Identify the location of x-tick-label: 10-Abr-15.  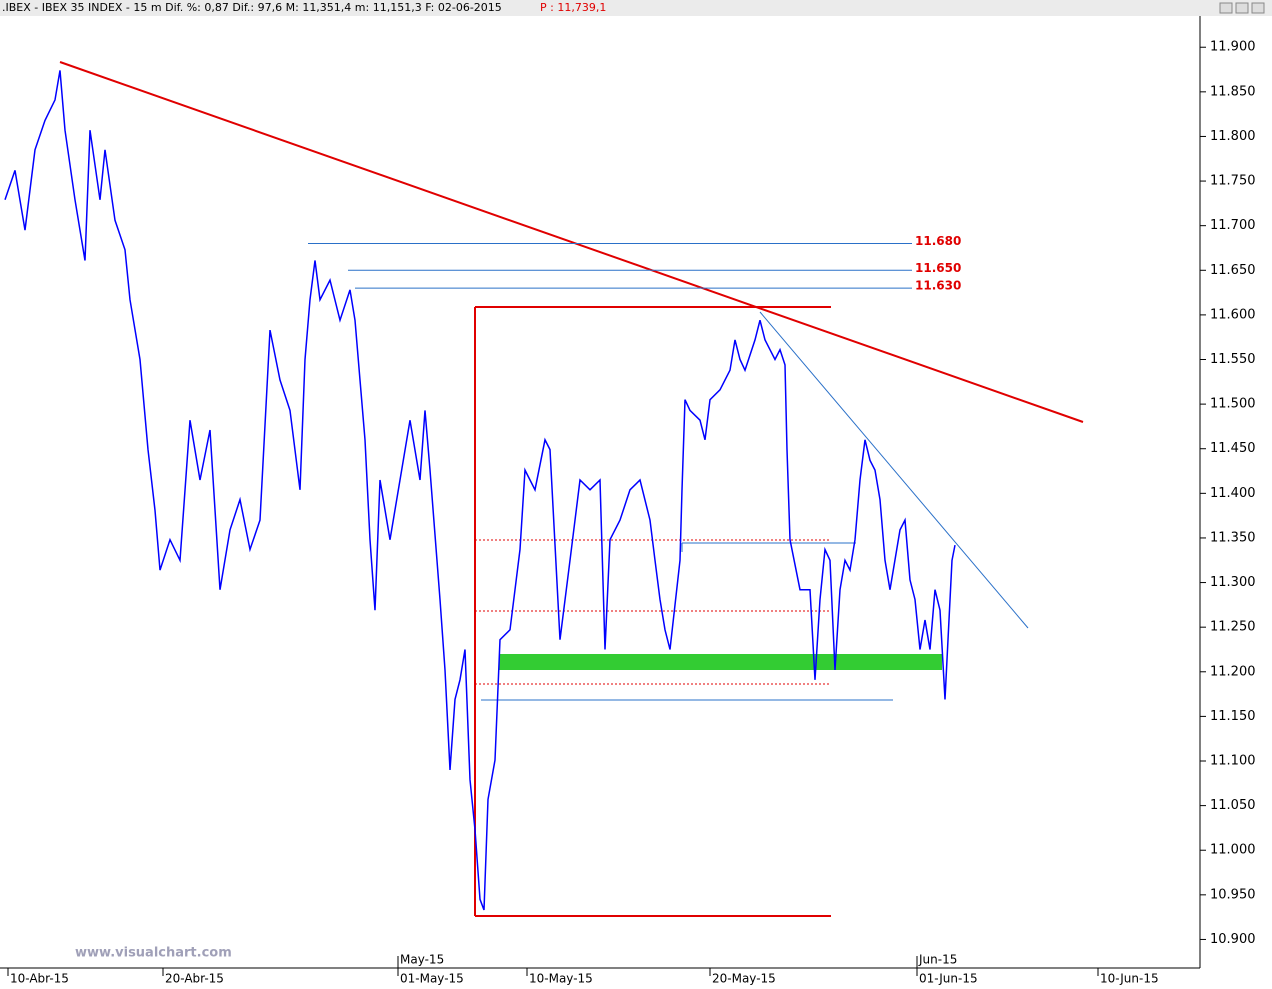
(39, 979).